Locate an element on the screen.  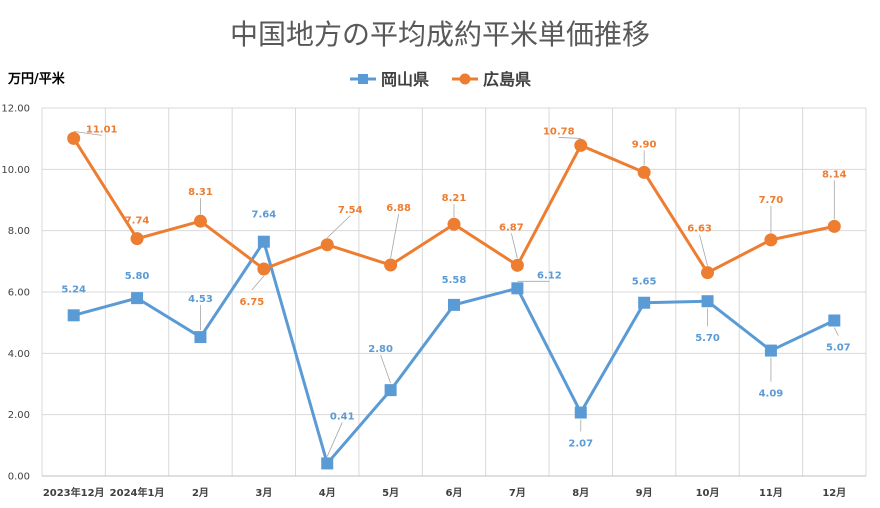
legend-label: 広島県 is located at coordinates (507, 79).